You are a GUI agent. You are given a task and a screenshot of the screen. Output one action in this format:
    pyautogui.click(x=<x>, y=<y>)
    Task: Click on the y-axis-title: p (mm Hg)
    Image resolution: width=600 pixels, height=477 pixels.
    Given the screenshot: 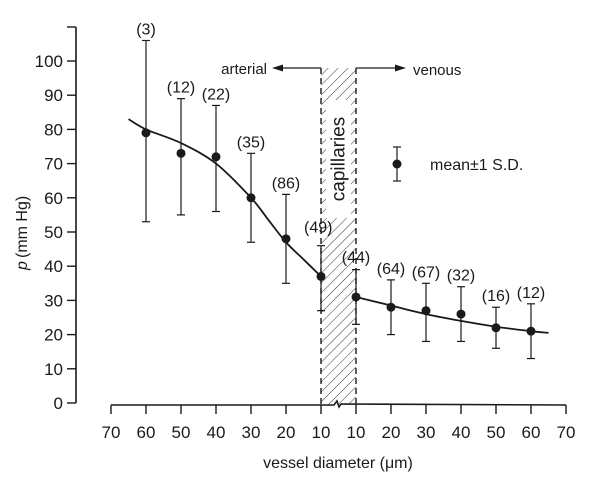 What is the action you would take?
    pyautogui.click(x=22, y=233)
    